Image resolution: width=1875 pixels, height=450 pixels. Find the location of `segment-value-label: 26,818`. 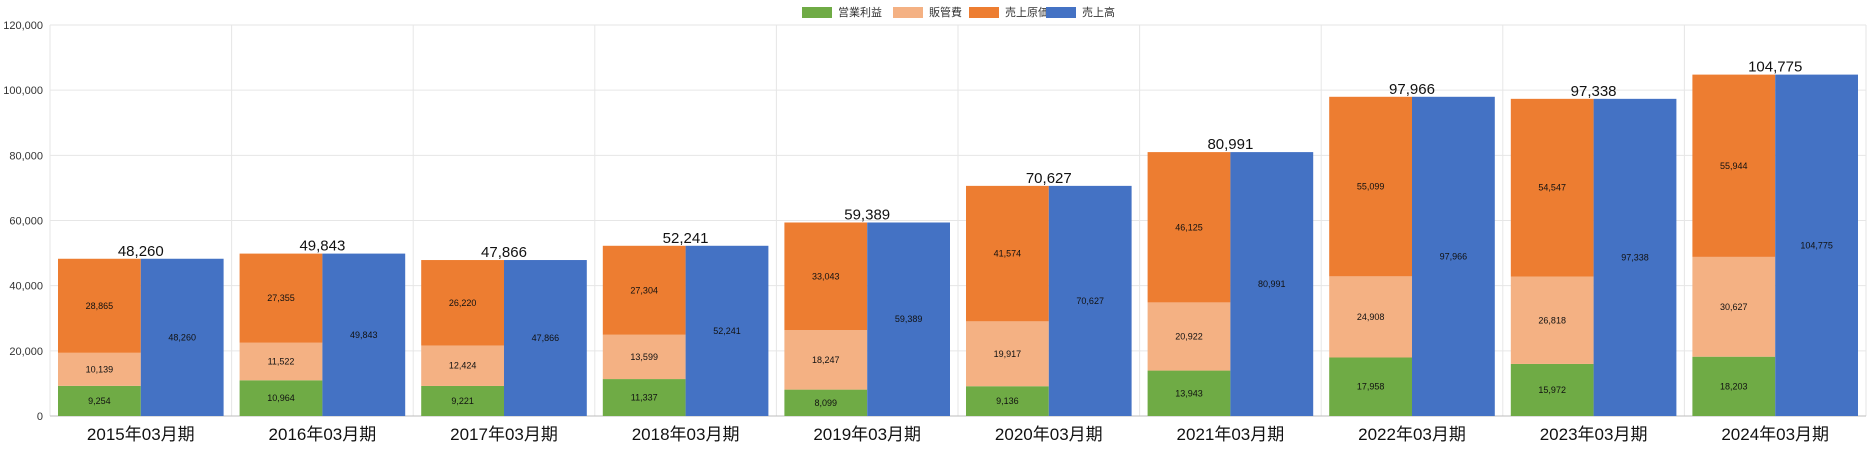

segment-value-label: 26,818 is located at coordinates (1552, 320).